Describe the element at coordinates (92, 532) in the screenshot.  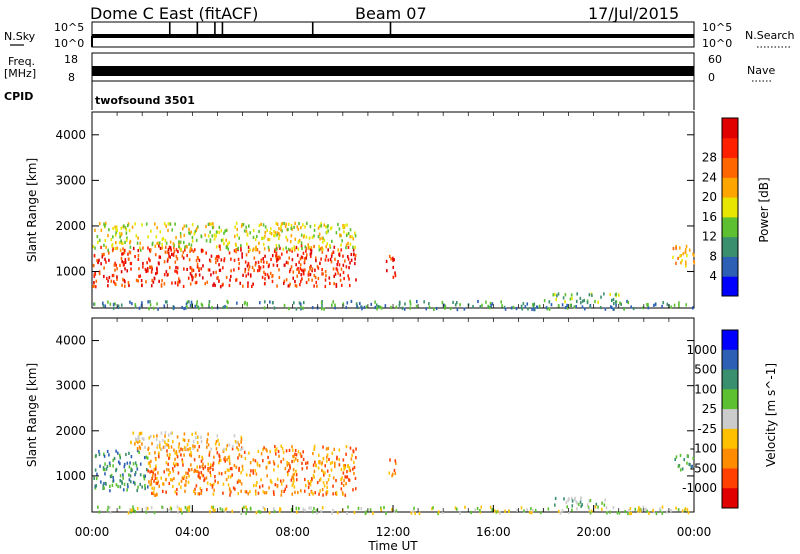
I see `time-tick-label: 00:00` at that location.